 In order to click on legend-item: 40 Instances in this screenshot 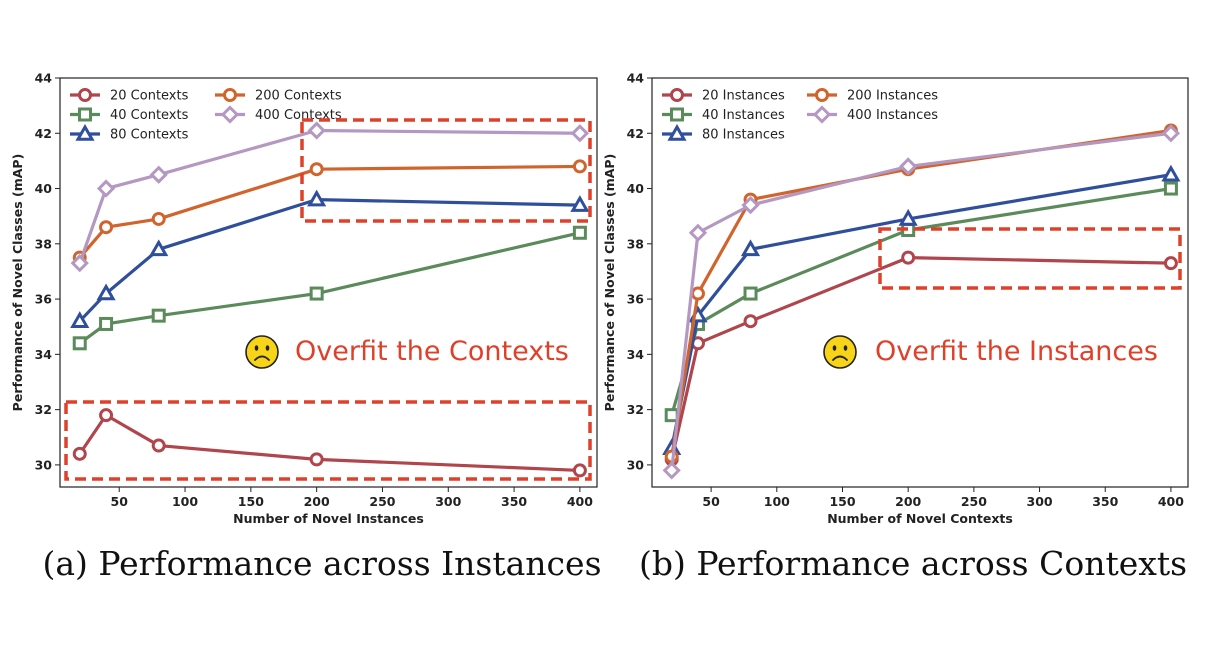, I will do `click(723, 115)`.